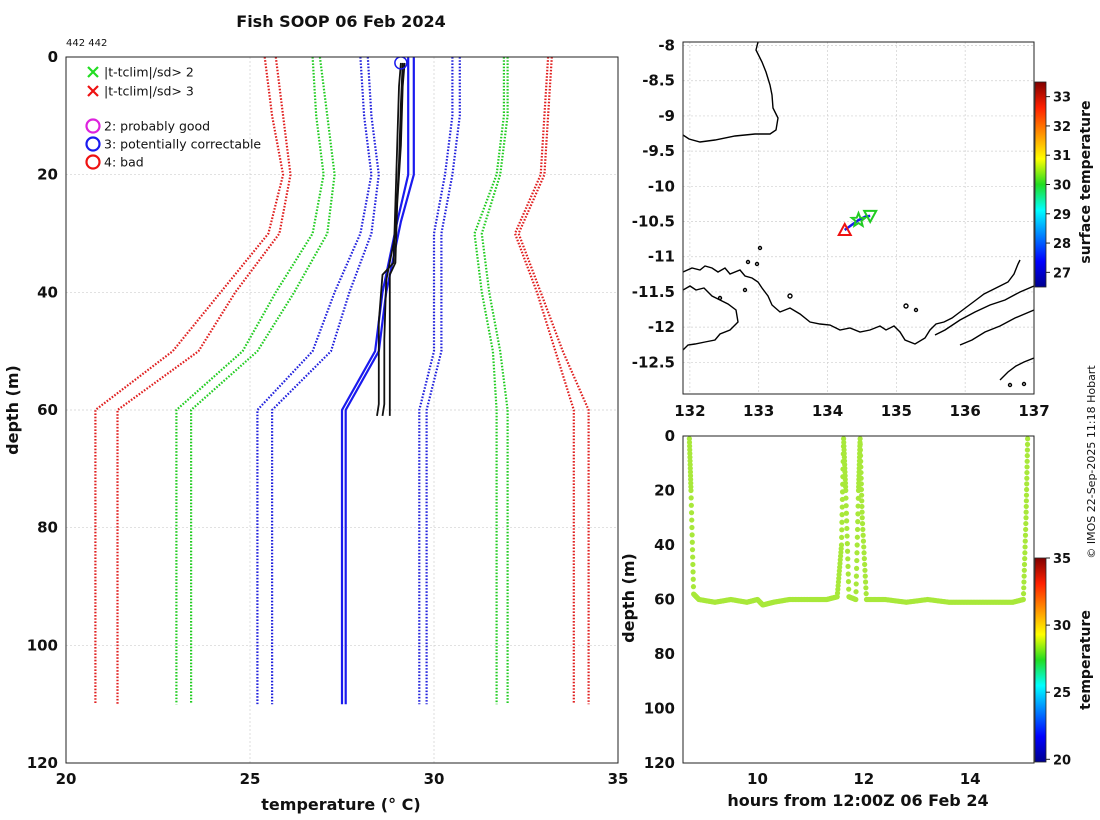 This screenshot has width=1100, height=820. Describe the element at coordinates (1040, 660) in the screenshot. I see `depth-time-colorbar` at that location.